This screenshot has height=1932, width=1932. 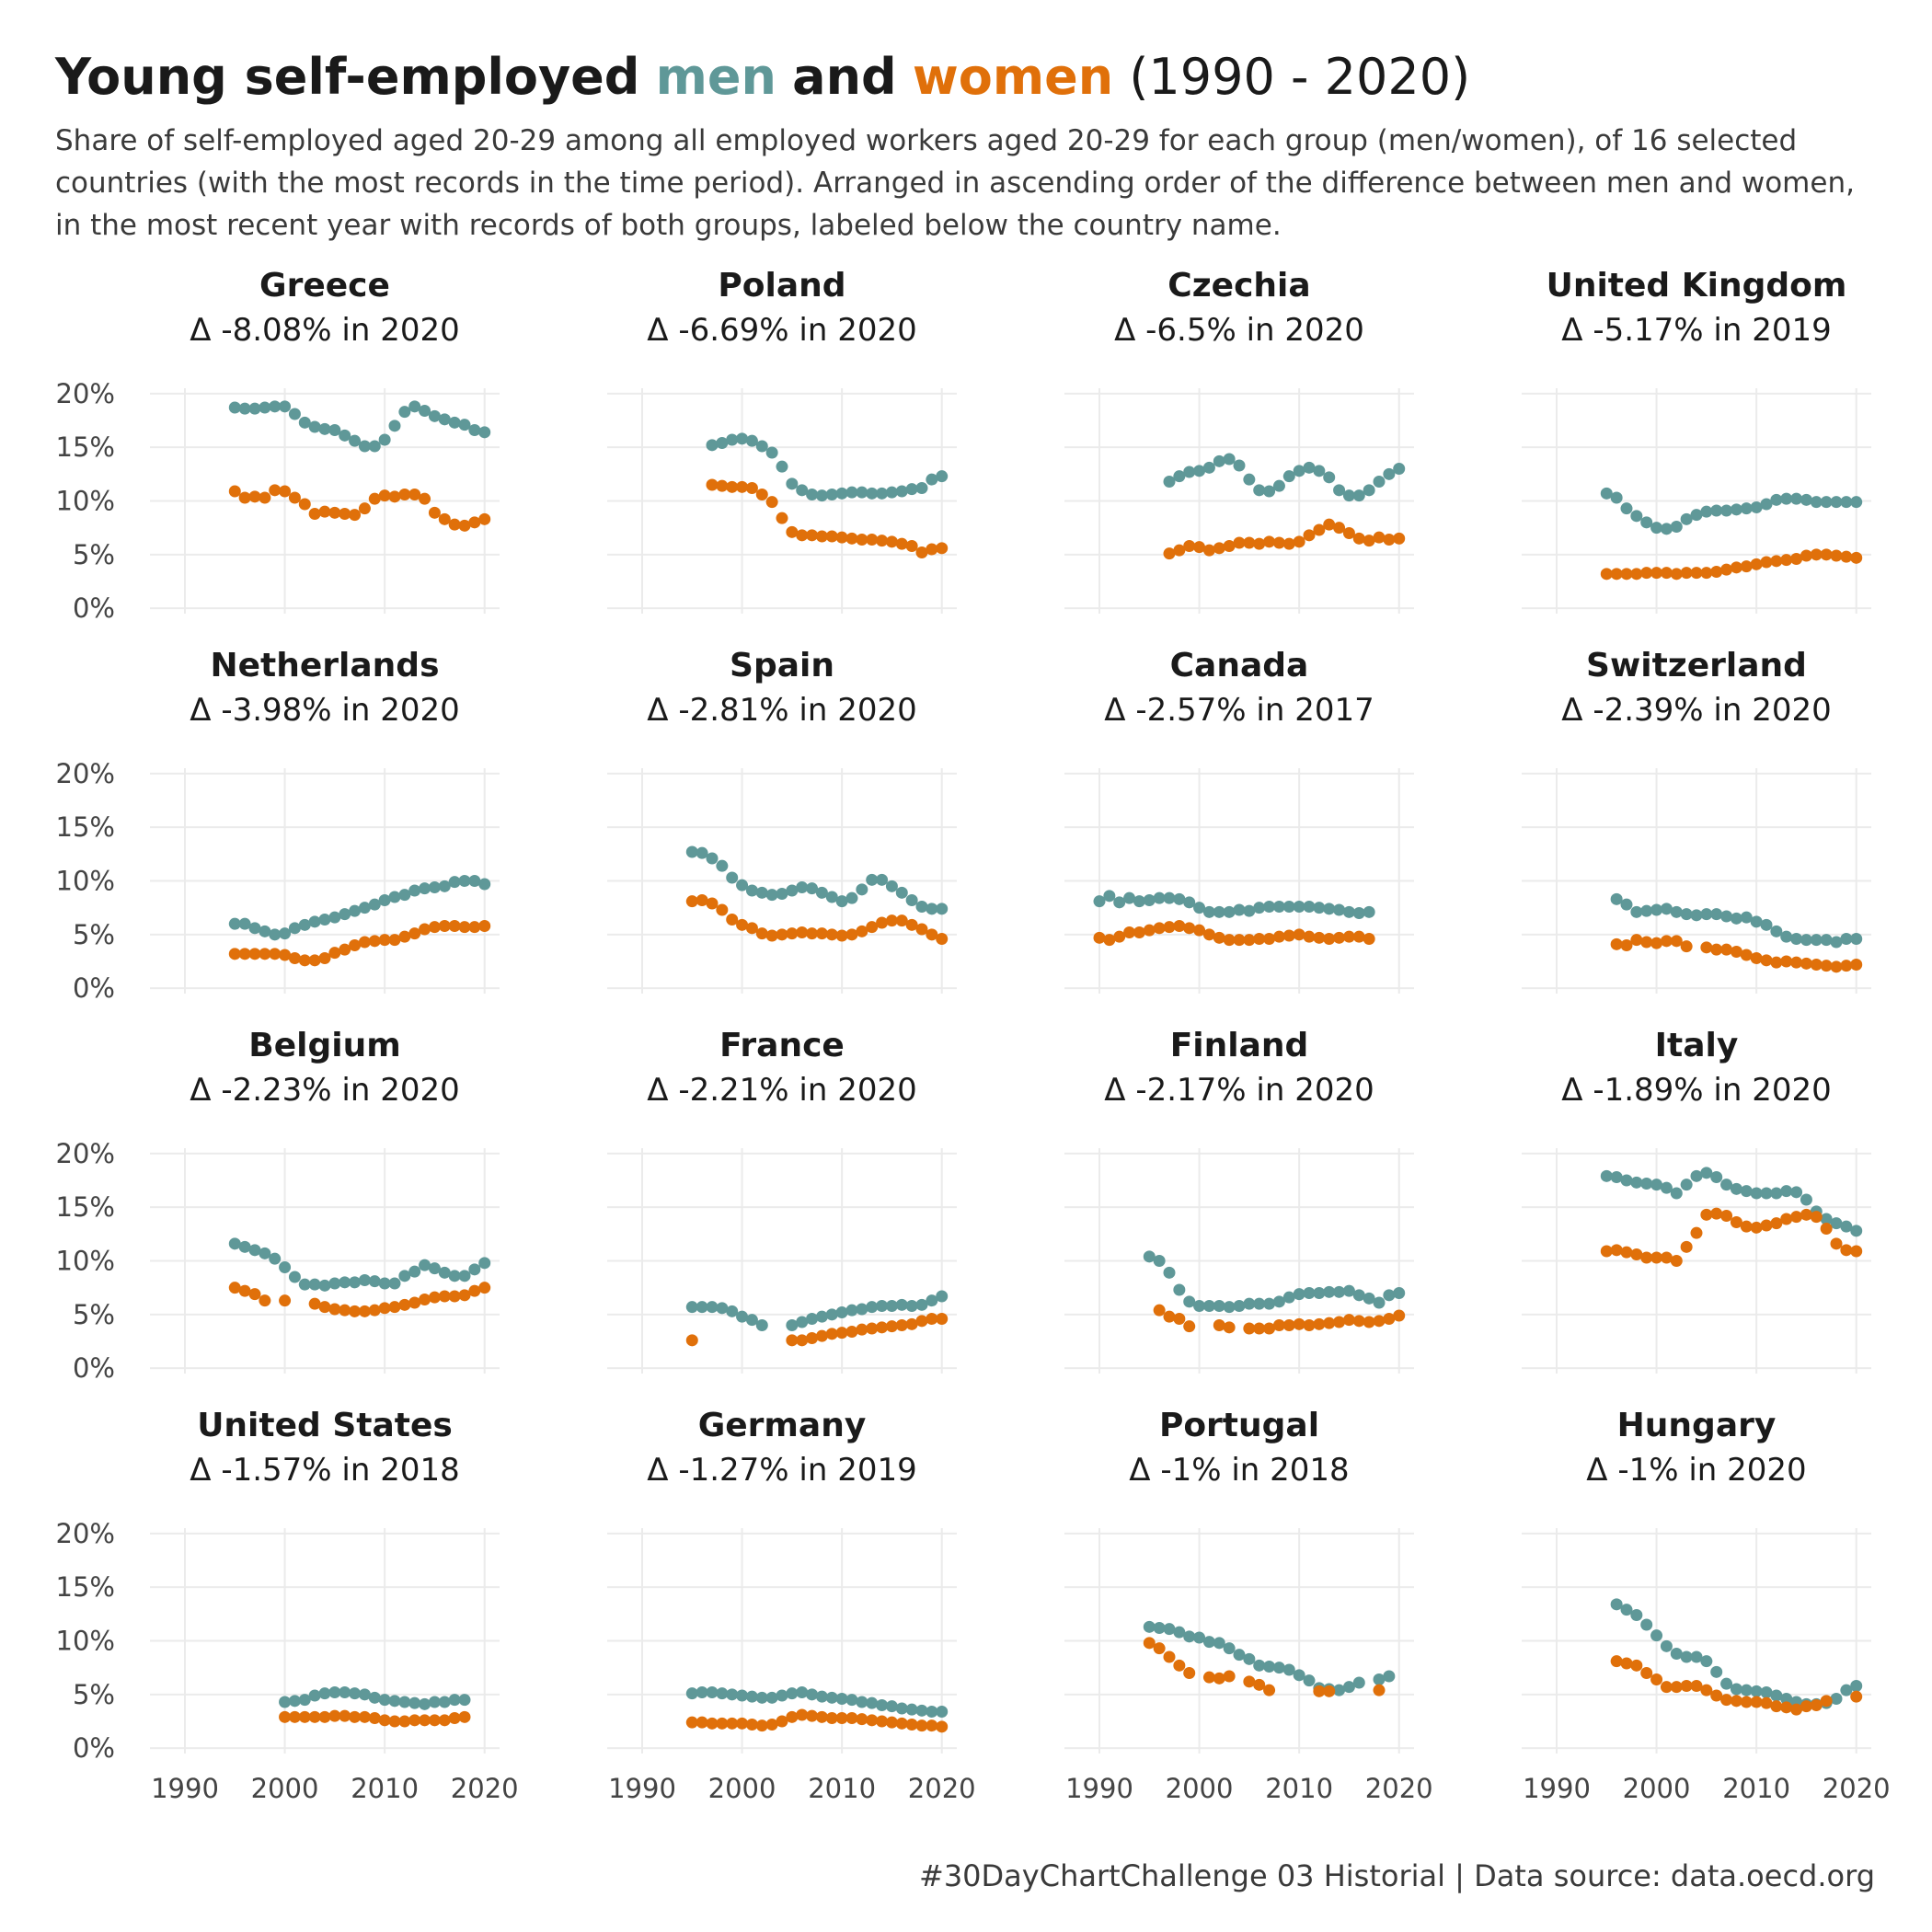 I want to click on y-tick-label: 20%, so click(x=85, y=773).